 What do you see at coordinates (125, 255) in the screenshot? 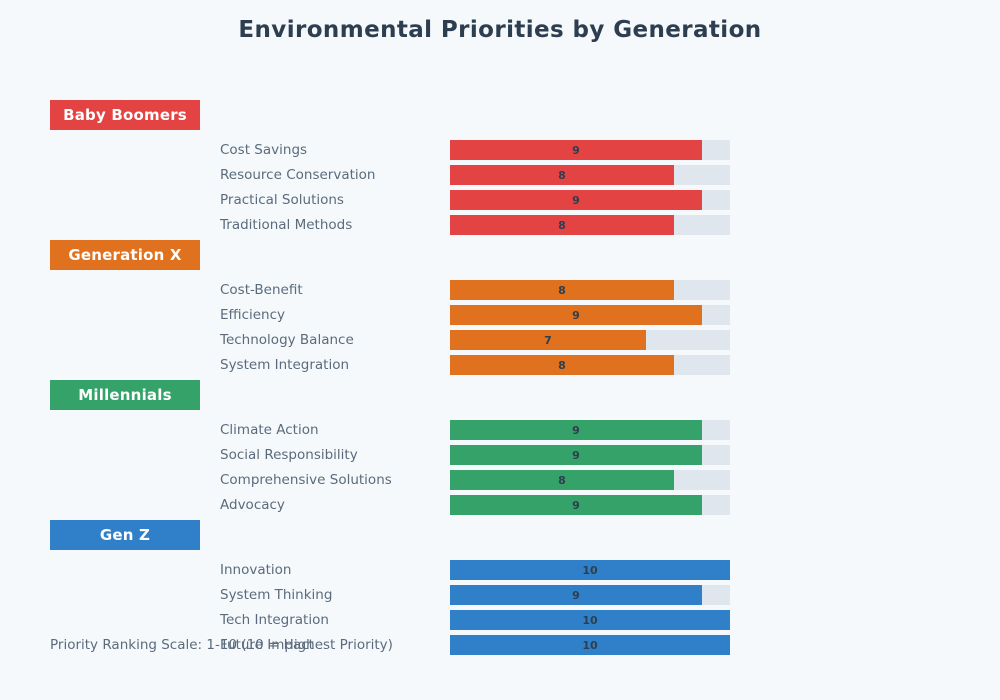
I see `generation-header: Generation X` at bounding box center [125, 255].